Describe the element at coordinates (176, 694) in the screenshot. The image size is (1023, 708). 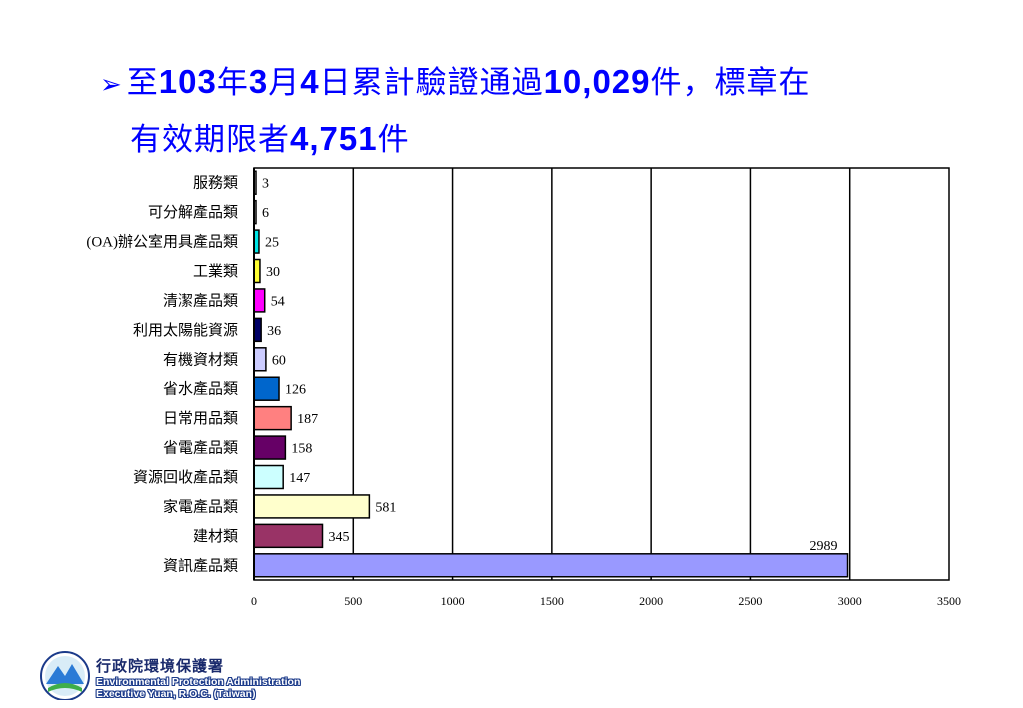
I see `agency-name-en-2: Executive Yuan, R.O.C. (Taiwan)` at that location.